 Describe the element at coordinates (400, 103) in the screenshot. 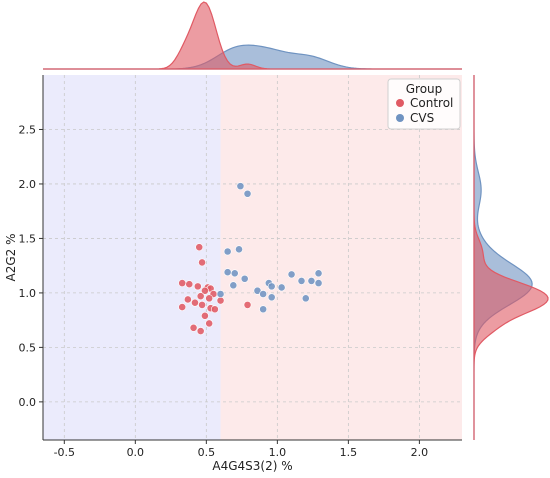

I see `legend-marker-control` at that location.